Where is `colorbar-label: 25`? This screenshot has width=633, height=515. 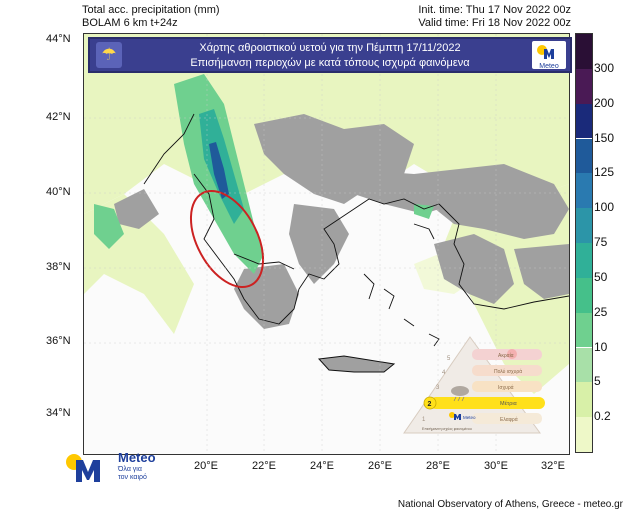
colorbar-label: 25 is located at coordinates (601, 311).